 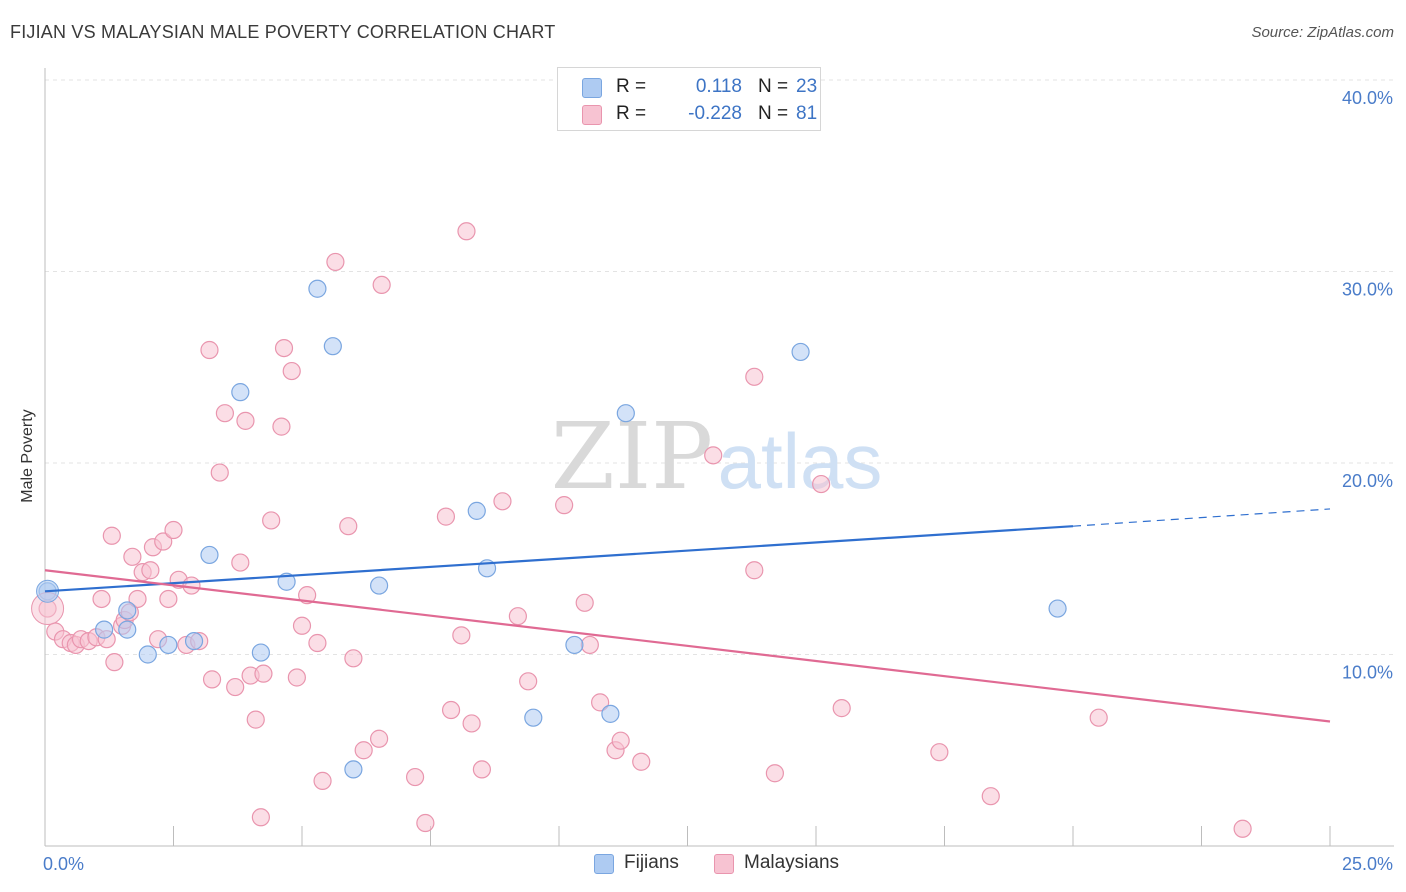 I want to click on stats-legend: R = 0.118 N = 23 R = -0.228 N = 81, so click(x=689, y=99).